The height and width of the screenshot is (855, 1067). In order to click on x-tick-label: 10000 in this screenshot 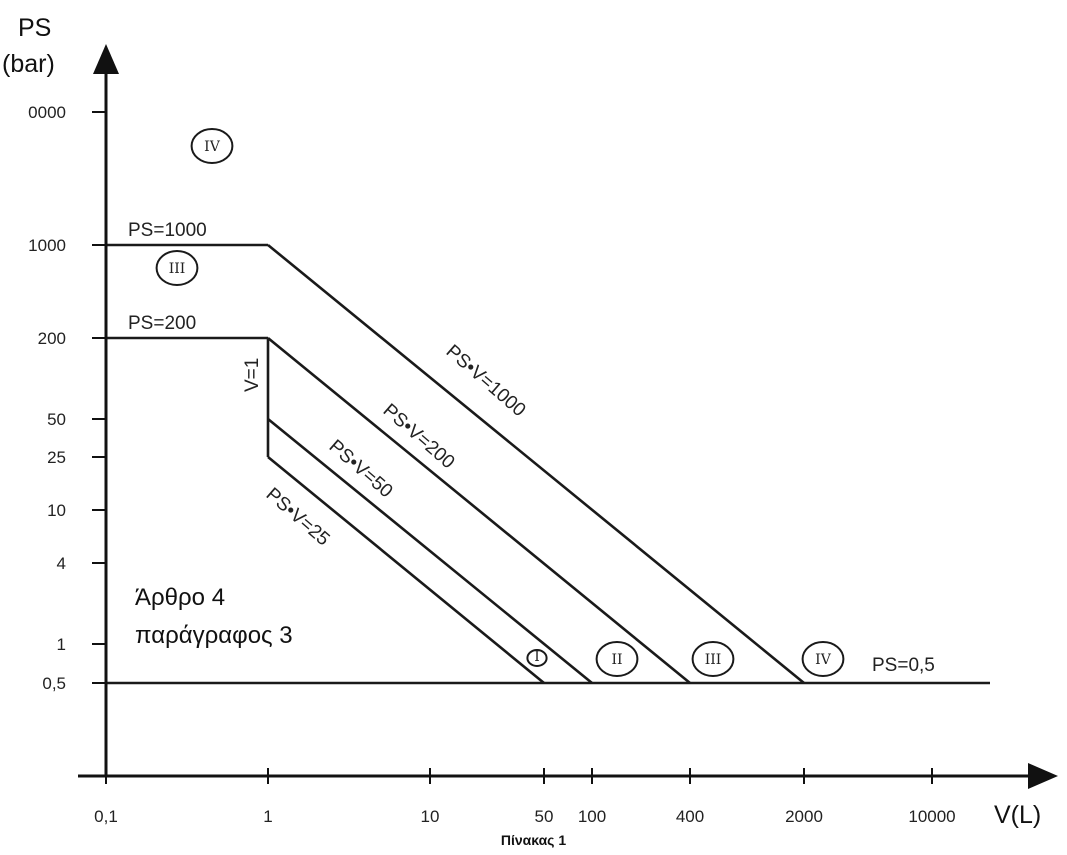, I will do `click(931, 816)`.